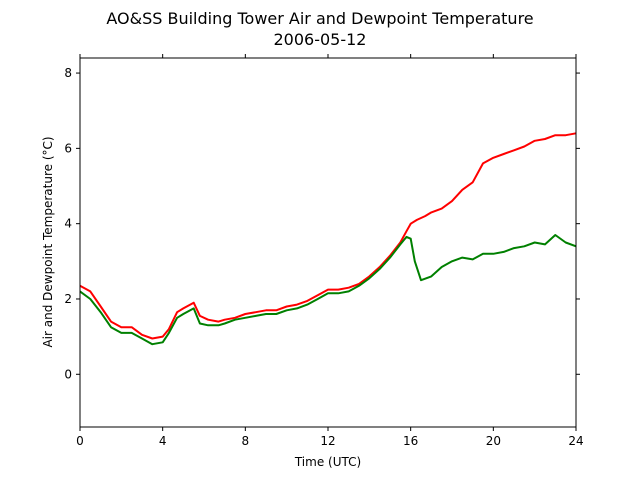 Image resolution: width=640 pixels, height=480 pixels. What do you see at coordinates (327, 462) in the screenshot?
I see `x-axis-label: Time (UTC)` at bounding box center [327, 462].